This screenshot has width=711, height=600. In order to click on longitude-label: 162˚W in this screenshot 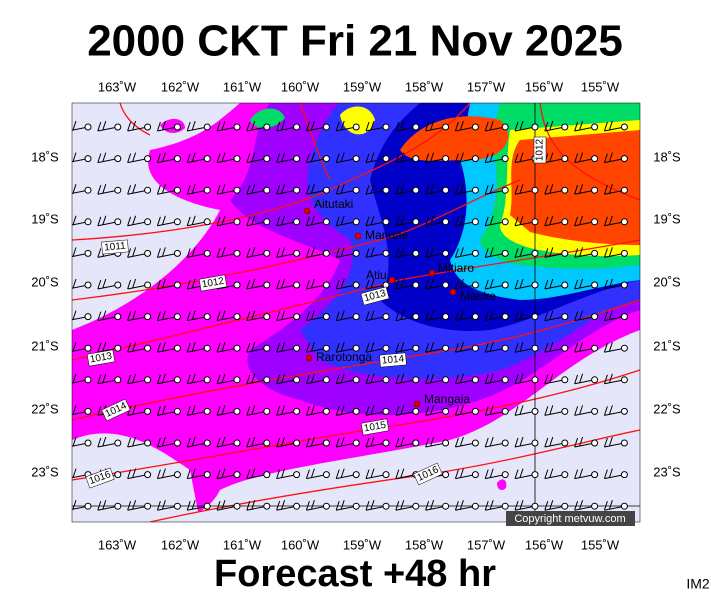, I will do `click(180, 86)`.